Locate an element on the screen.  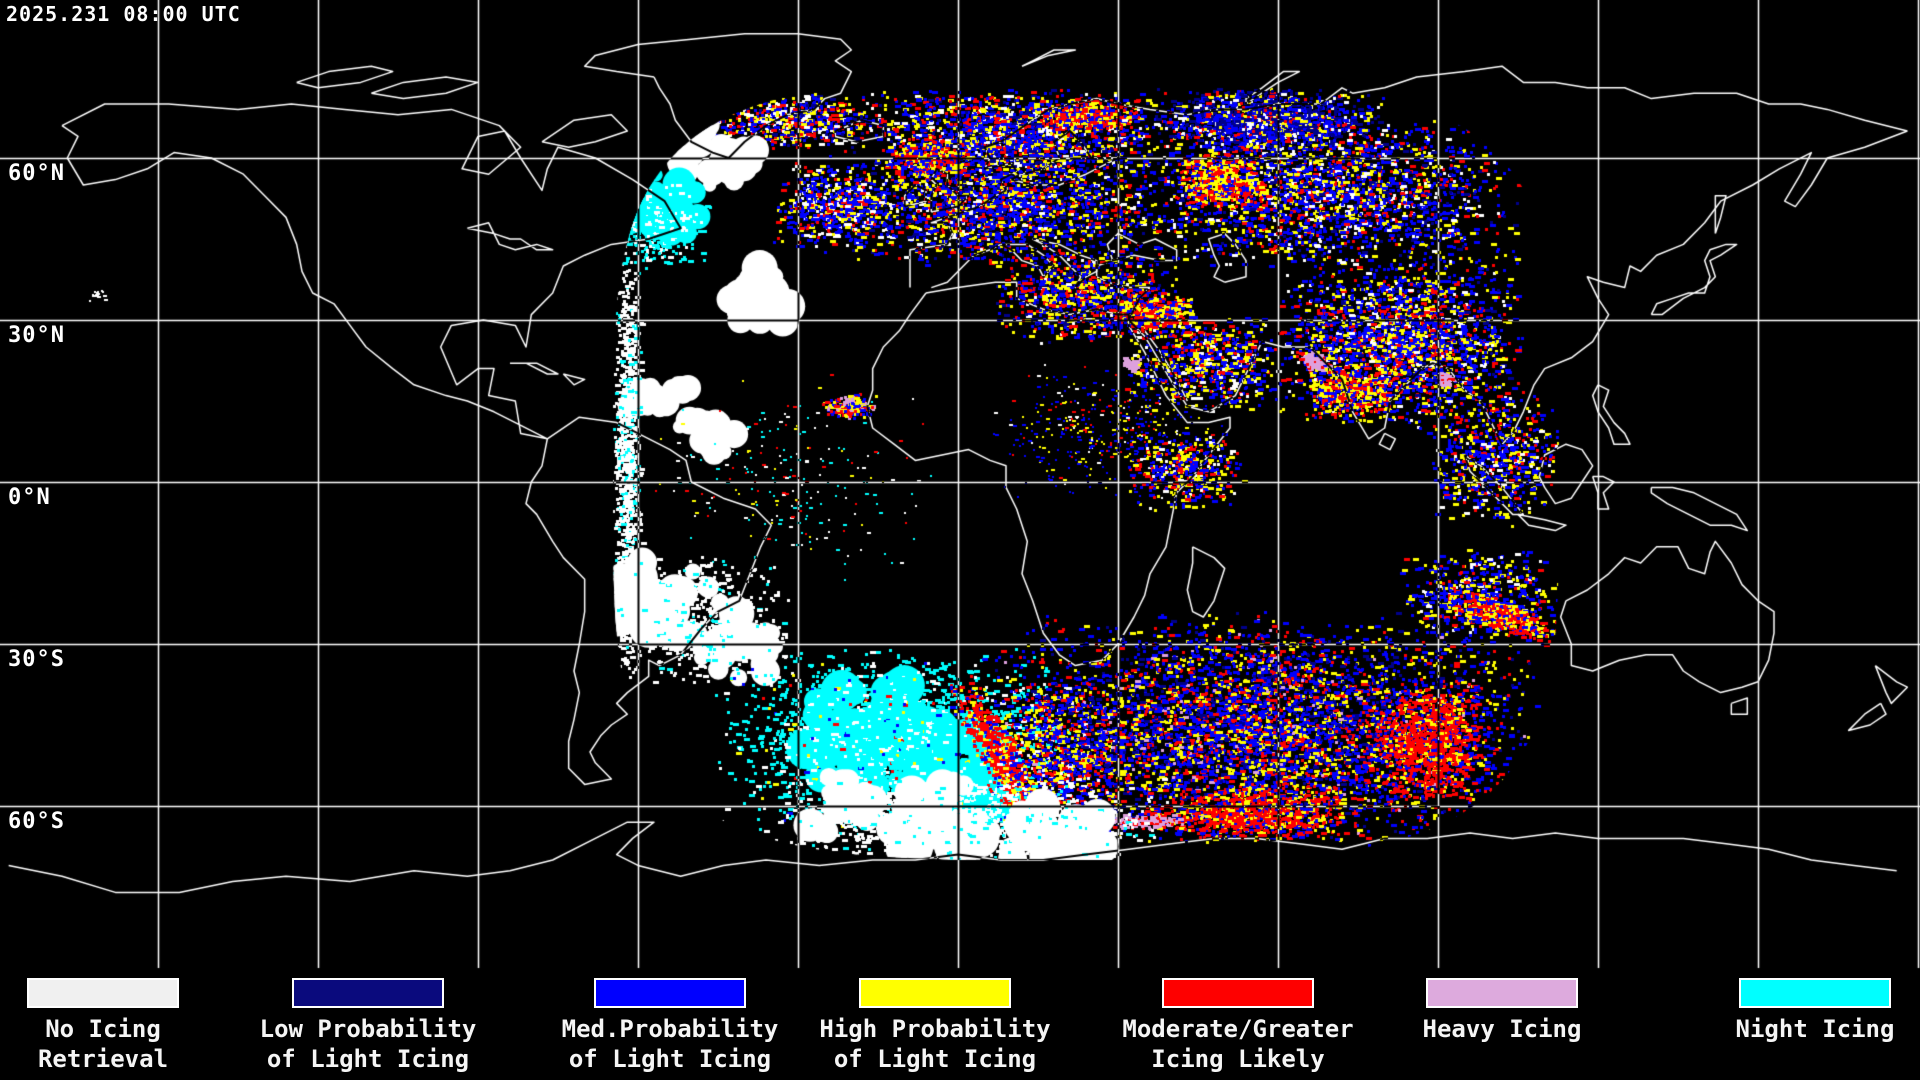
legend-item-moderate-greater-icing: Moderate/Greater Icing Likely is located at coordinates (1238, 1021).